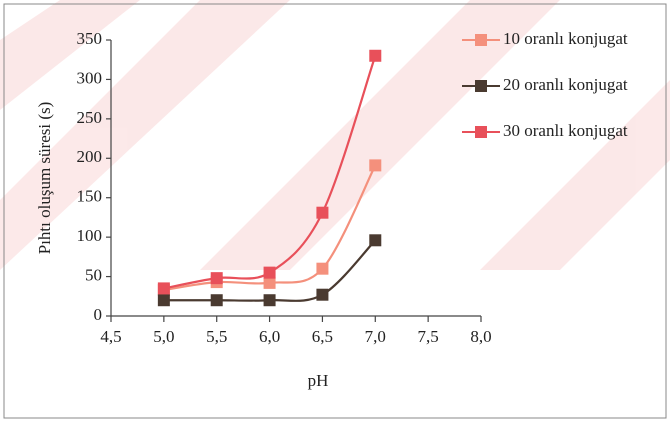  What do you see at coordinates (428, 336) in the screenshot?
I see `x-tick-label: 7,5` at bounding box center [428, 336].